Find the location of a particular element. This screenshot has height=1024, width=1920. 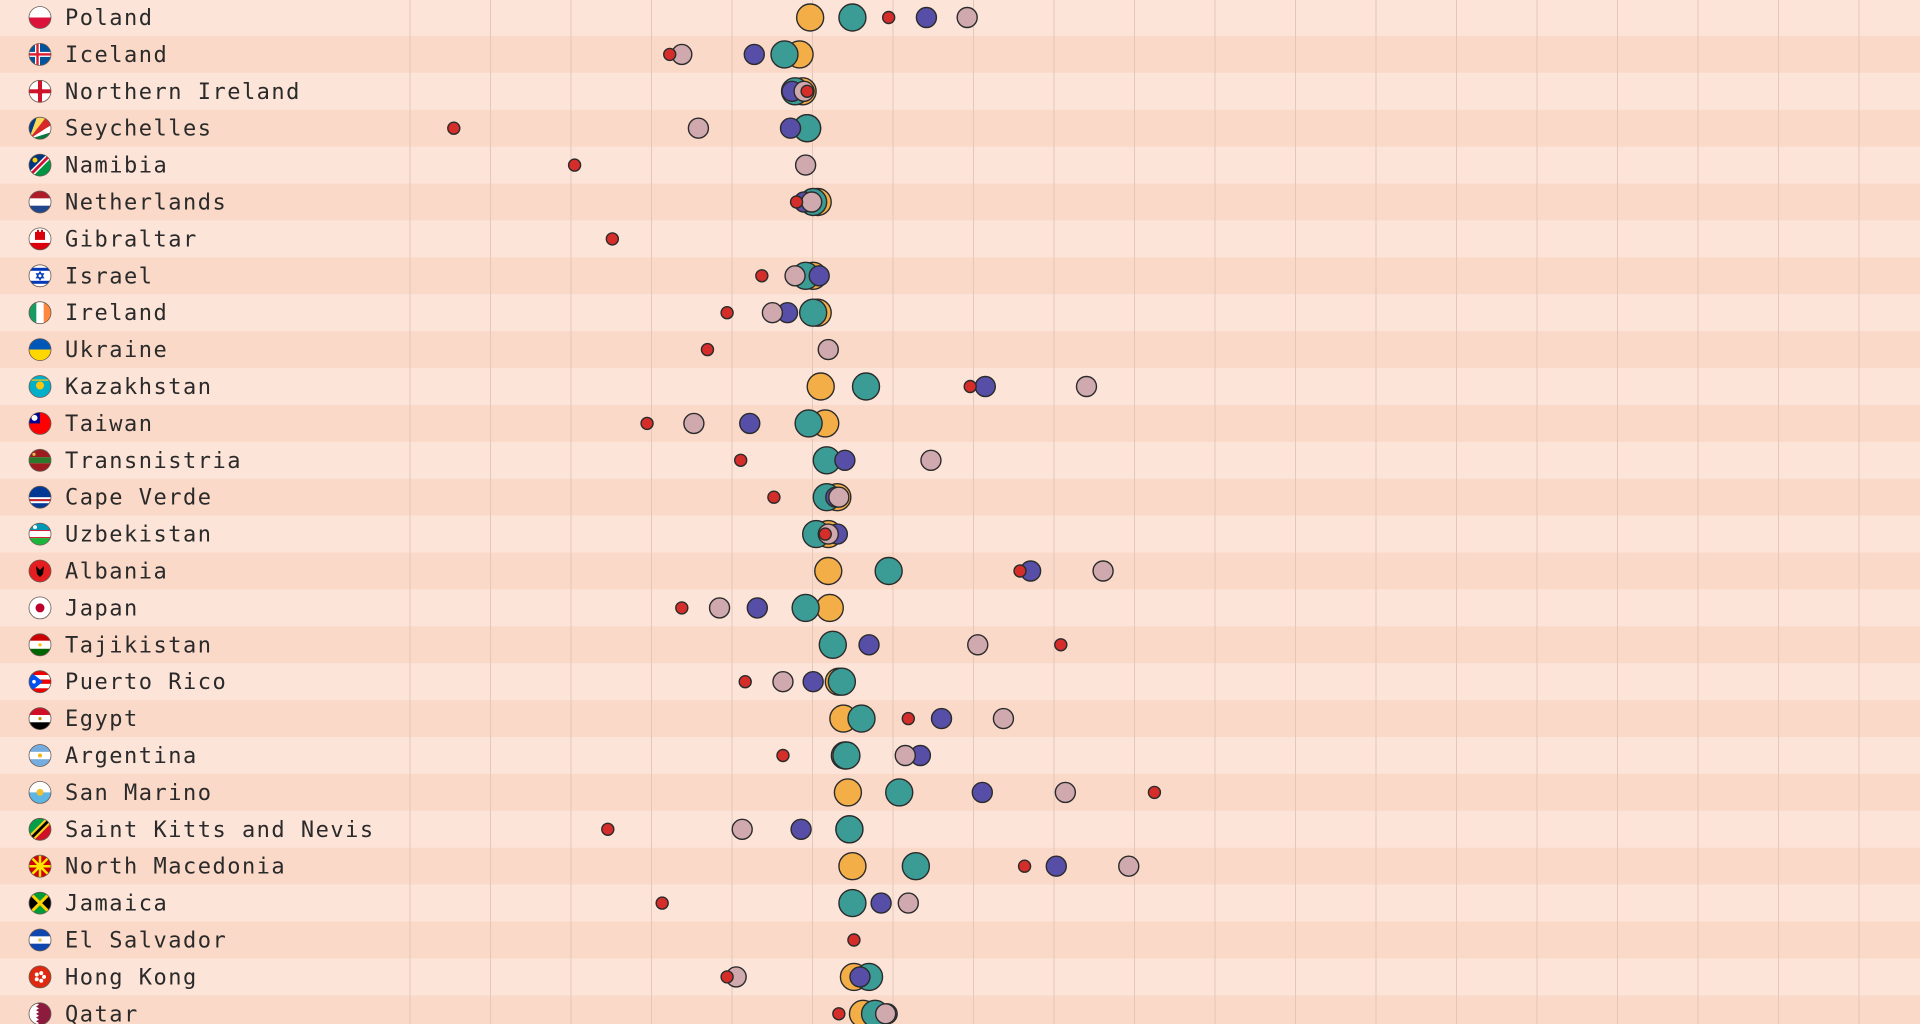

iceland-flag-icon is located at coordinates (40, 54).